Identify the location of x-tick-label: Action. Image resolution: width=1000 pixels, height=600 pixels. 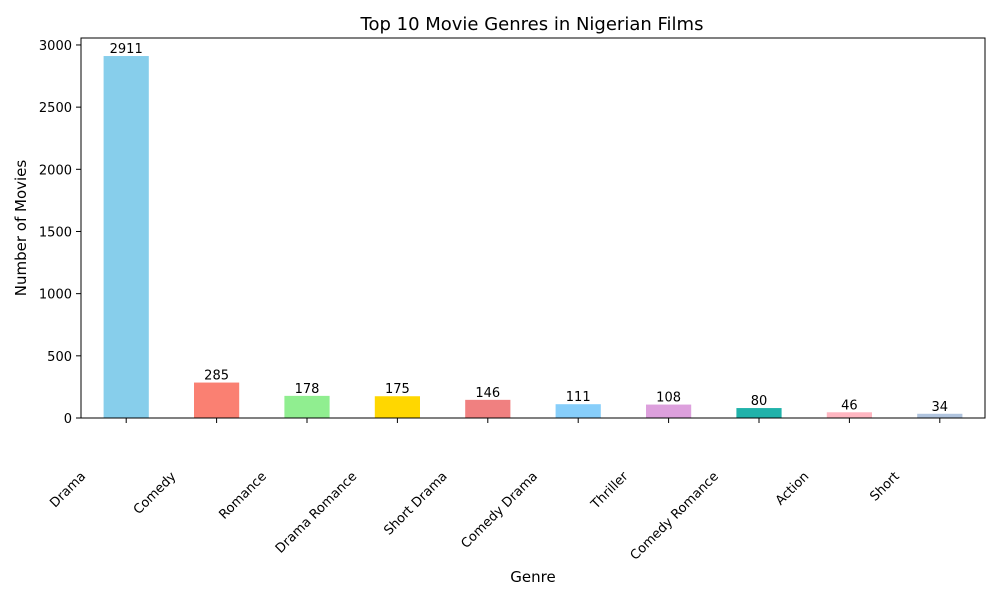
(792, 488).